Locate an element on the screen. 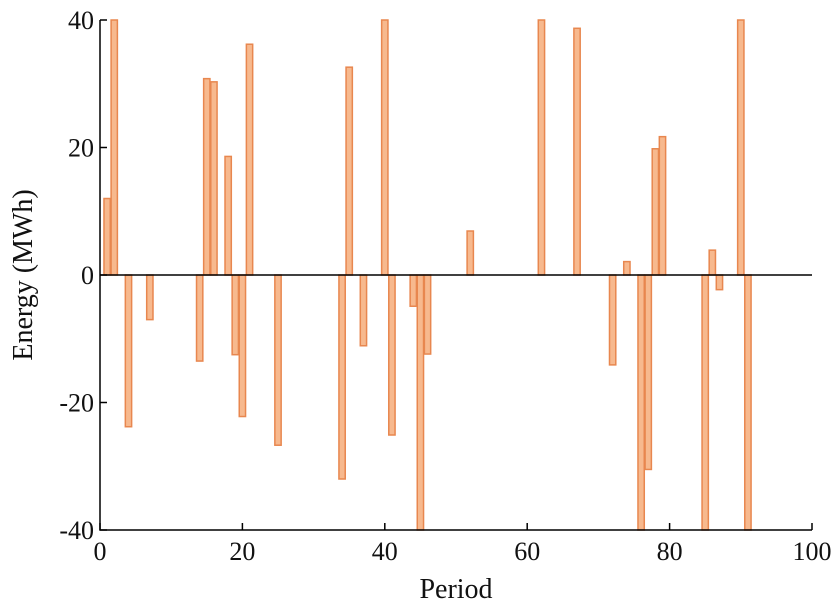  y-tick-label: -20 is located at coordinates (76, 403).